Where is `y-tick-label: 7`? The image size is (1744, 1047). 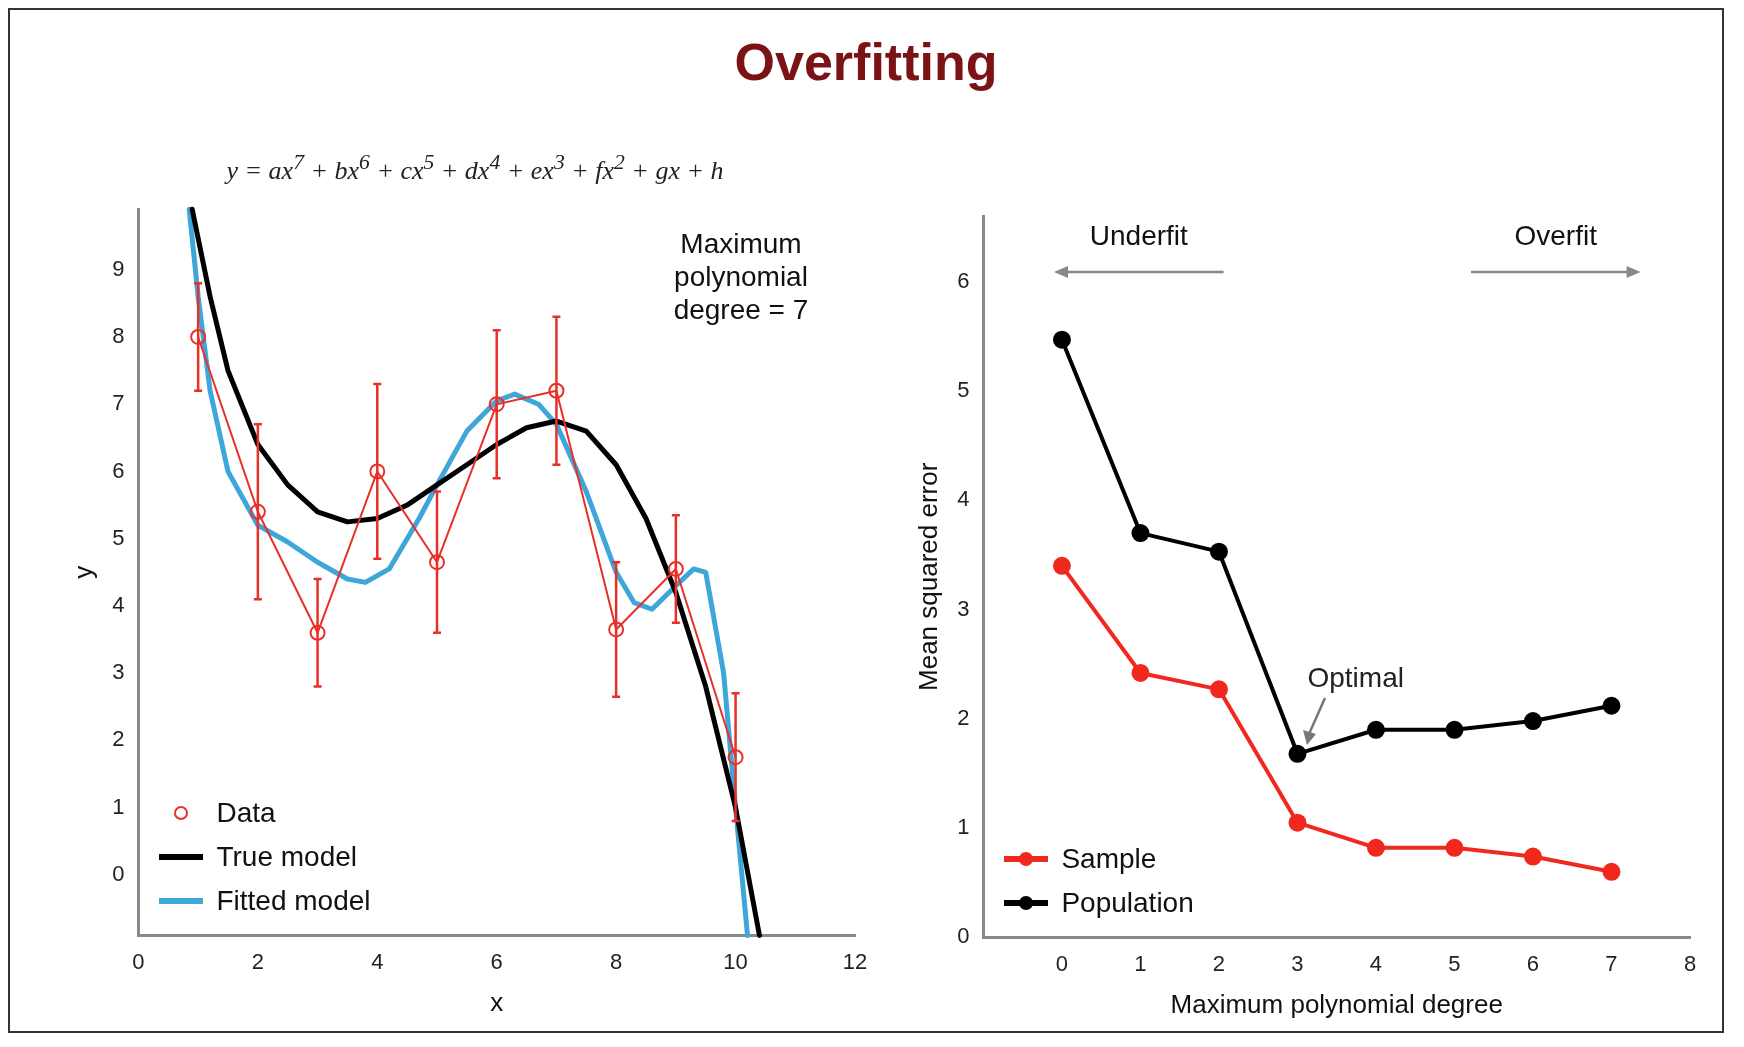
y-tick-label: 7 is located at coordinates (118, 403).